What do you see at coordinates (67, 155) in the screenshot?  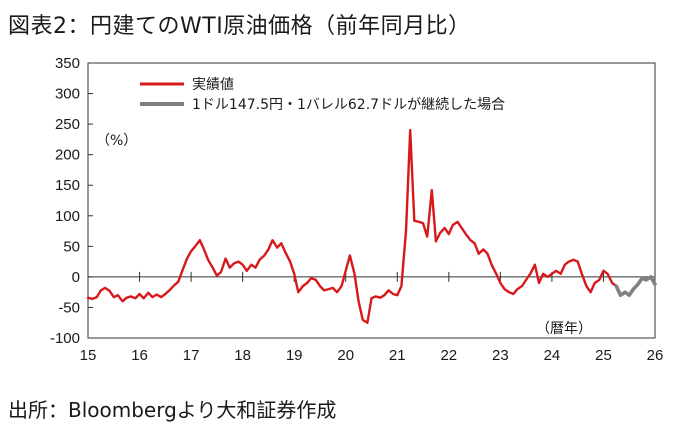 I see `y-tick-label: 200` at bounding box center [67, 155].